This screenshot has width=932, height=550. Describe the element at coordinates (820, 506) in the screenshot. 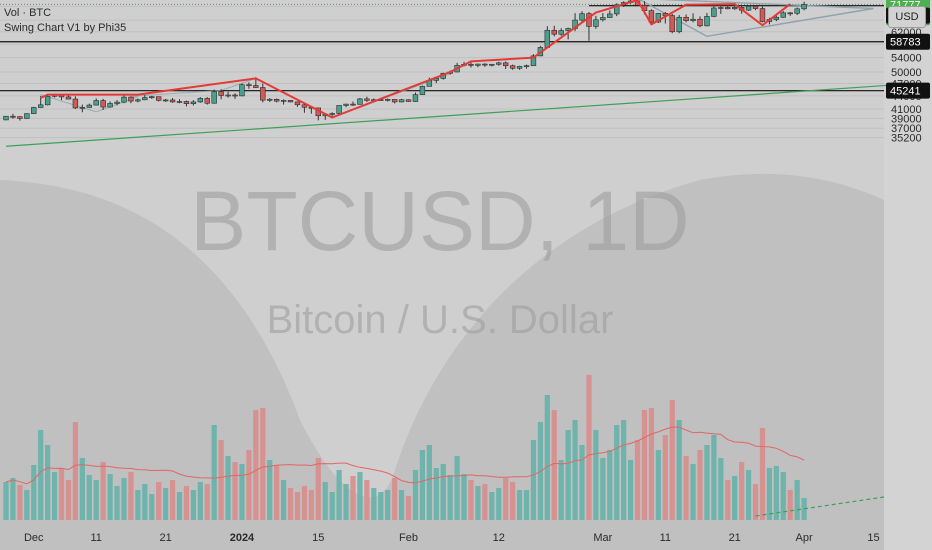

I see `dashed-trend-line` at that location.